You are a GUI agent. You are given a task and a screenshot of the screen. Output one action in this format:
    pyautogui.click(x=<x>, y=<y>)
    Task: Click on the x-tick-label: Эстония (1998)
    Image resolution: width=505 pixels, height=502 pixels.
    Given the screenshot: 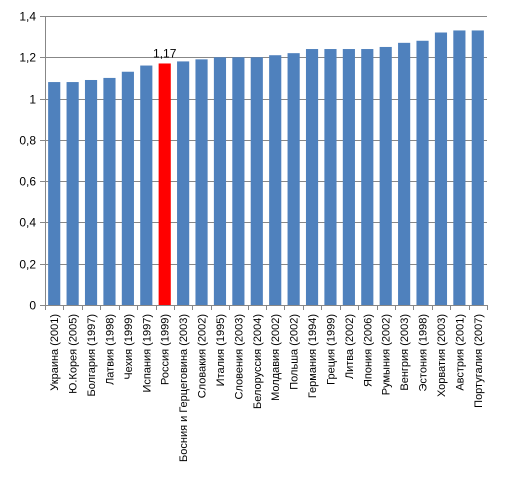 What is the action you would take?
    pyautogui.click(x=424, y=352)
    